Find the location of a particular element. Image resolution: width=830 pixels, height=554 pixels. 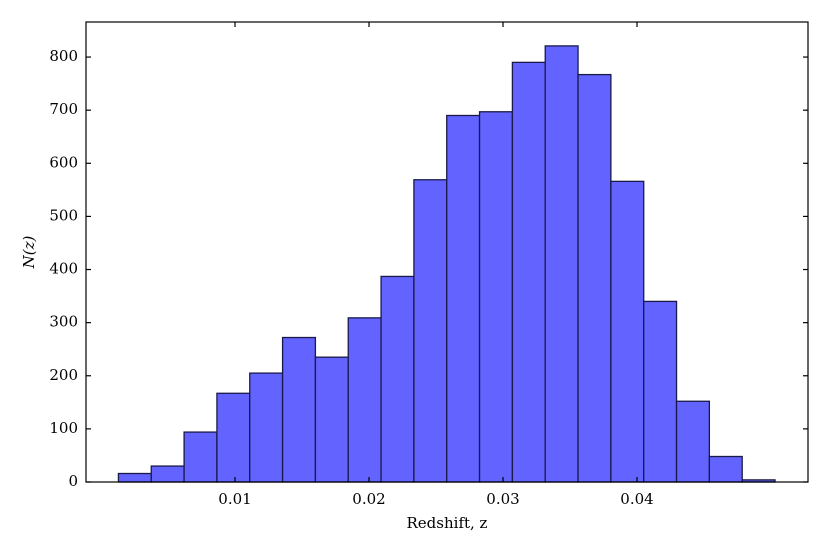

y-tick-label: 600 is located at coordinates (63, 162).